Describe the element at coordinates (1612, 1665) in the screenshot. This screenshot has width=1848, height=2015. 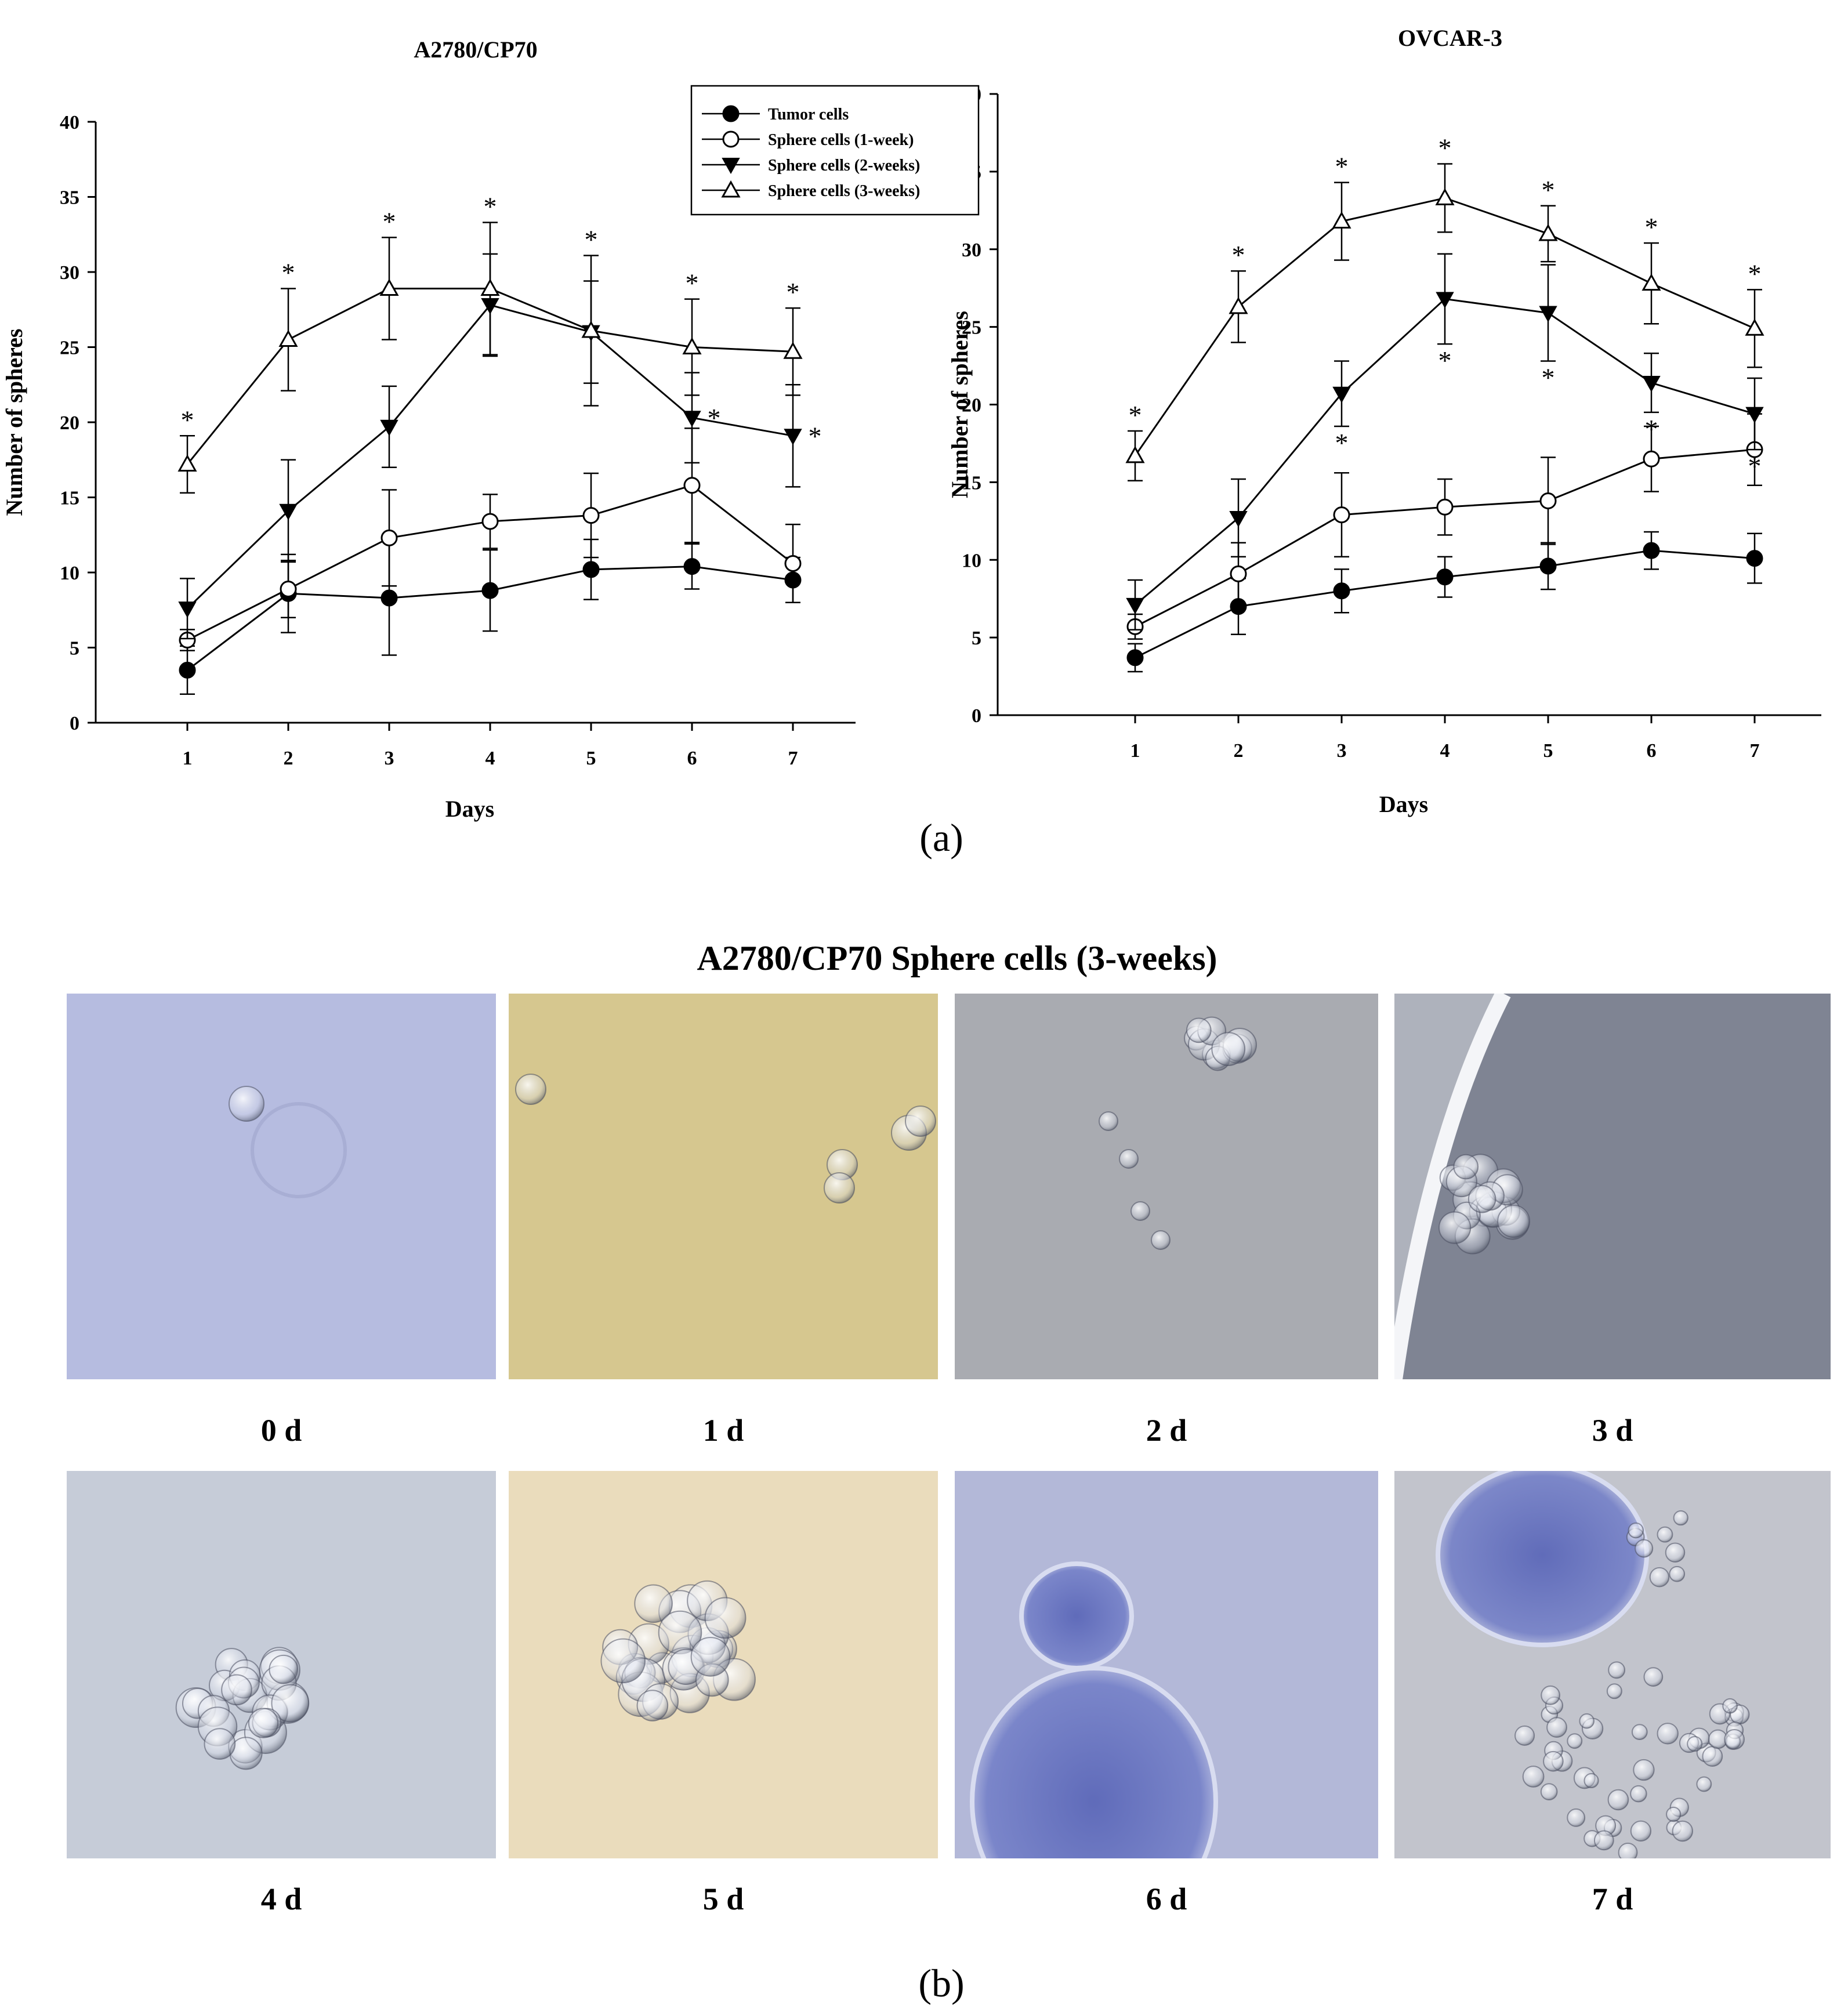
I see `micrograph-7d` at that location.